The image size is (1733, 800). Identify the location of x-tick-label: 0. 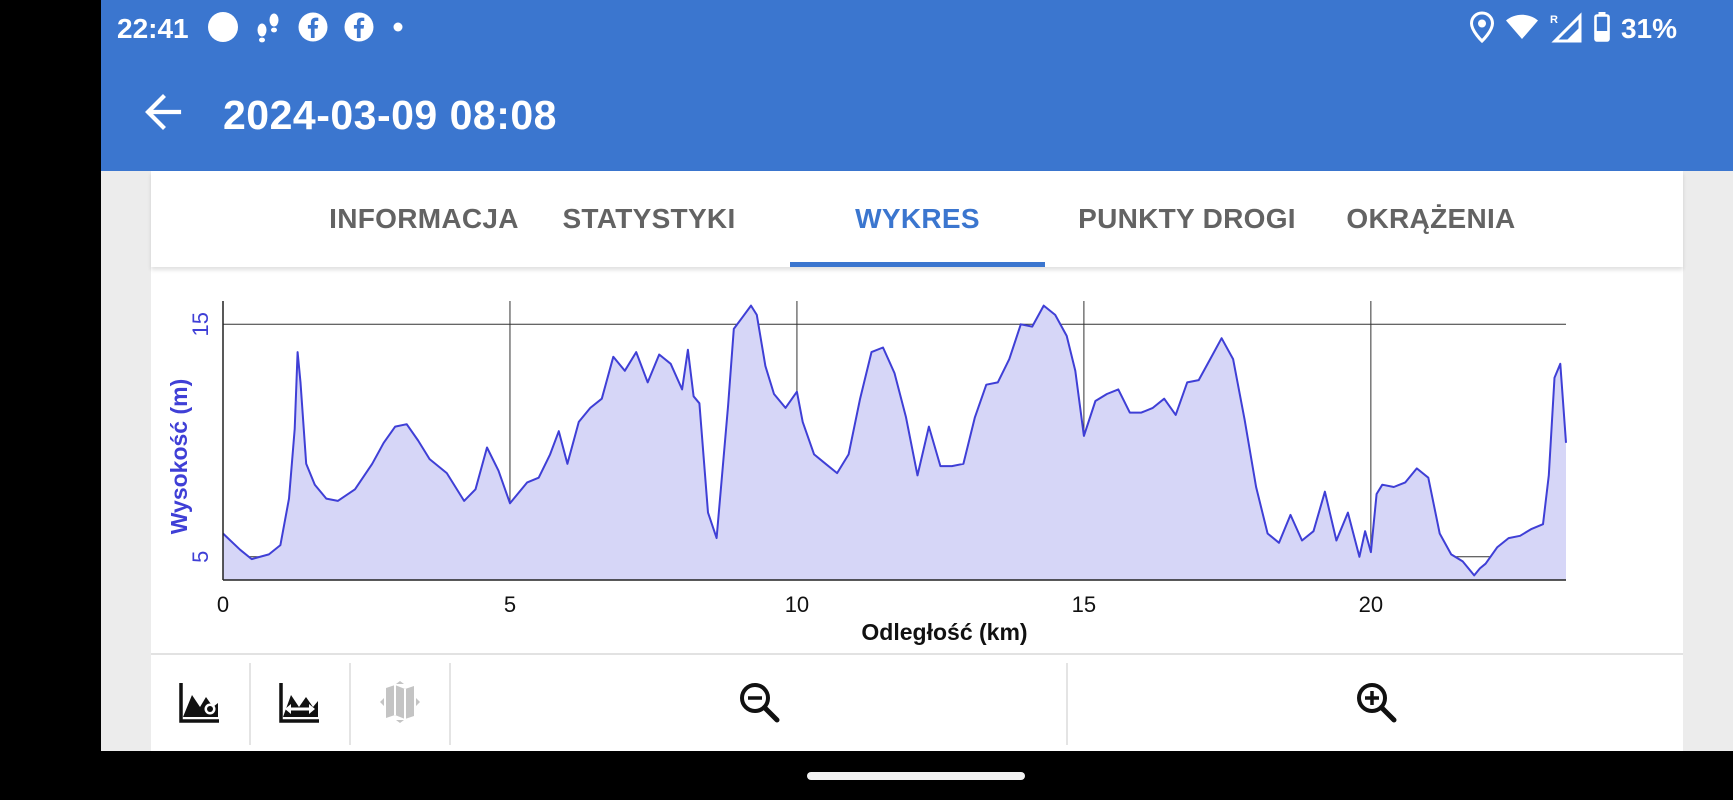
(223, 604).